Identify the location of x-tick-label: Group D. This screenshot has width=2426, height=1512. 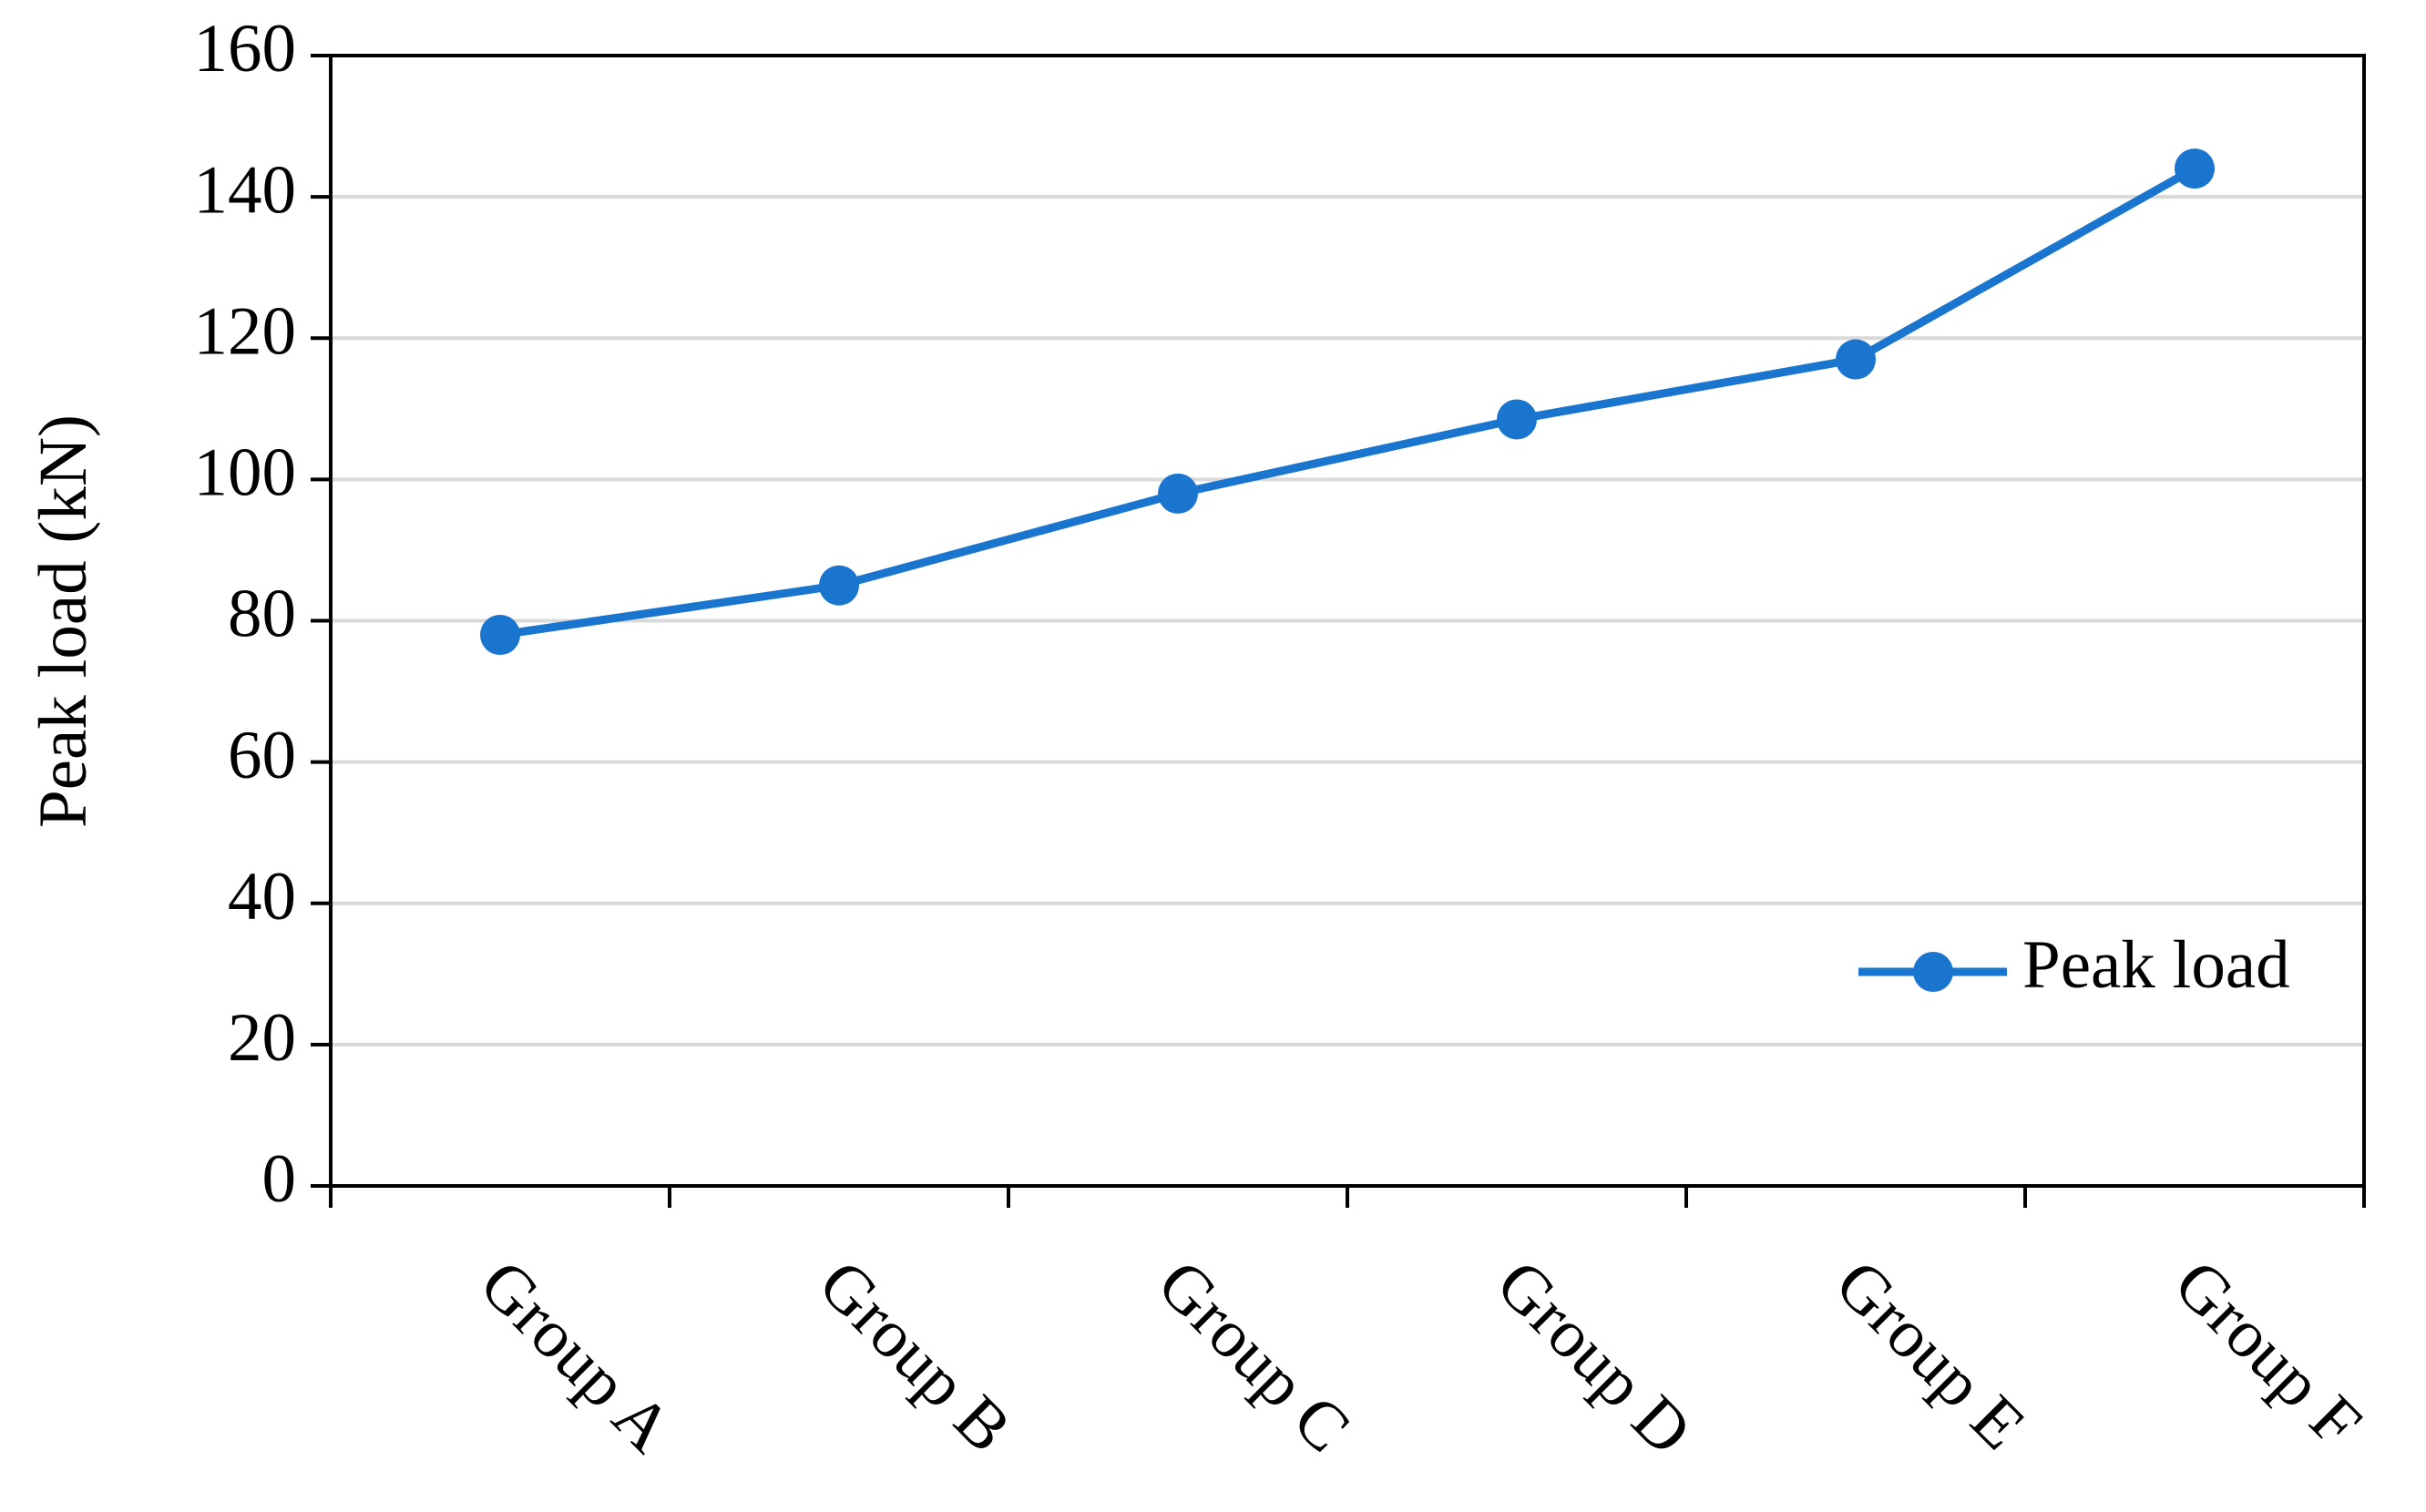
(1594, 1358).